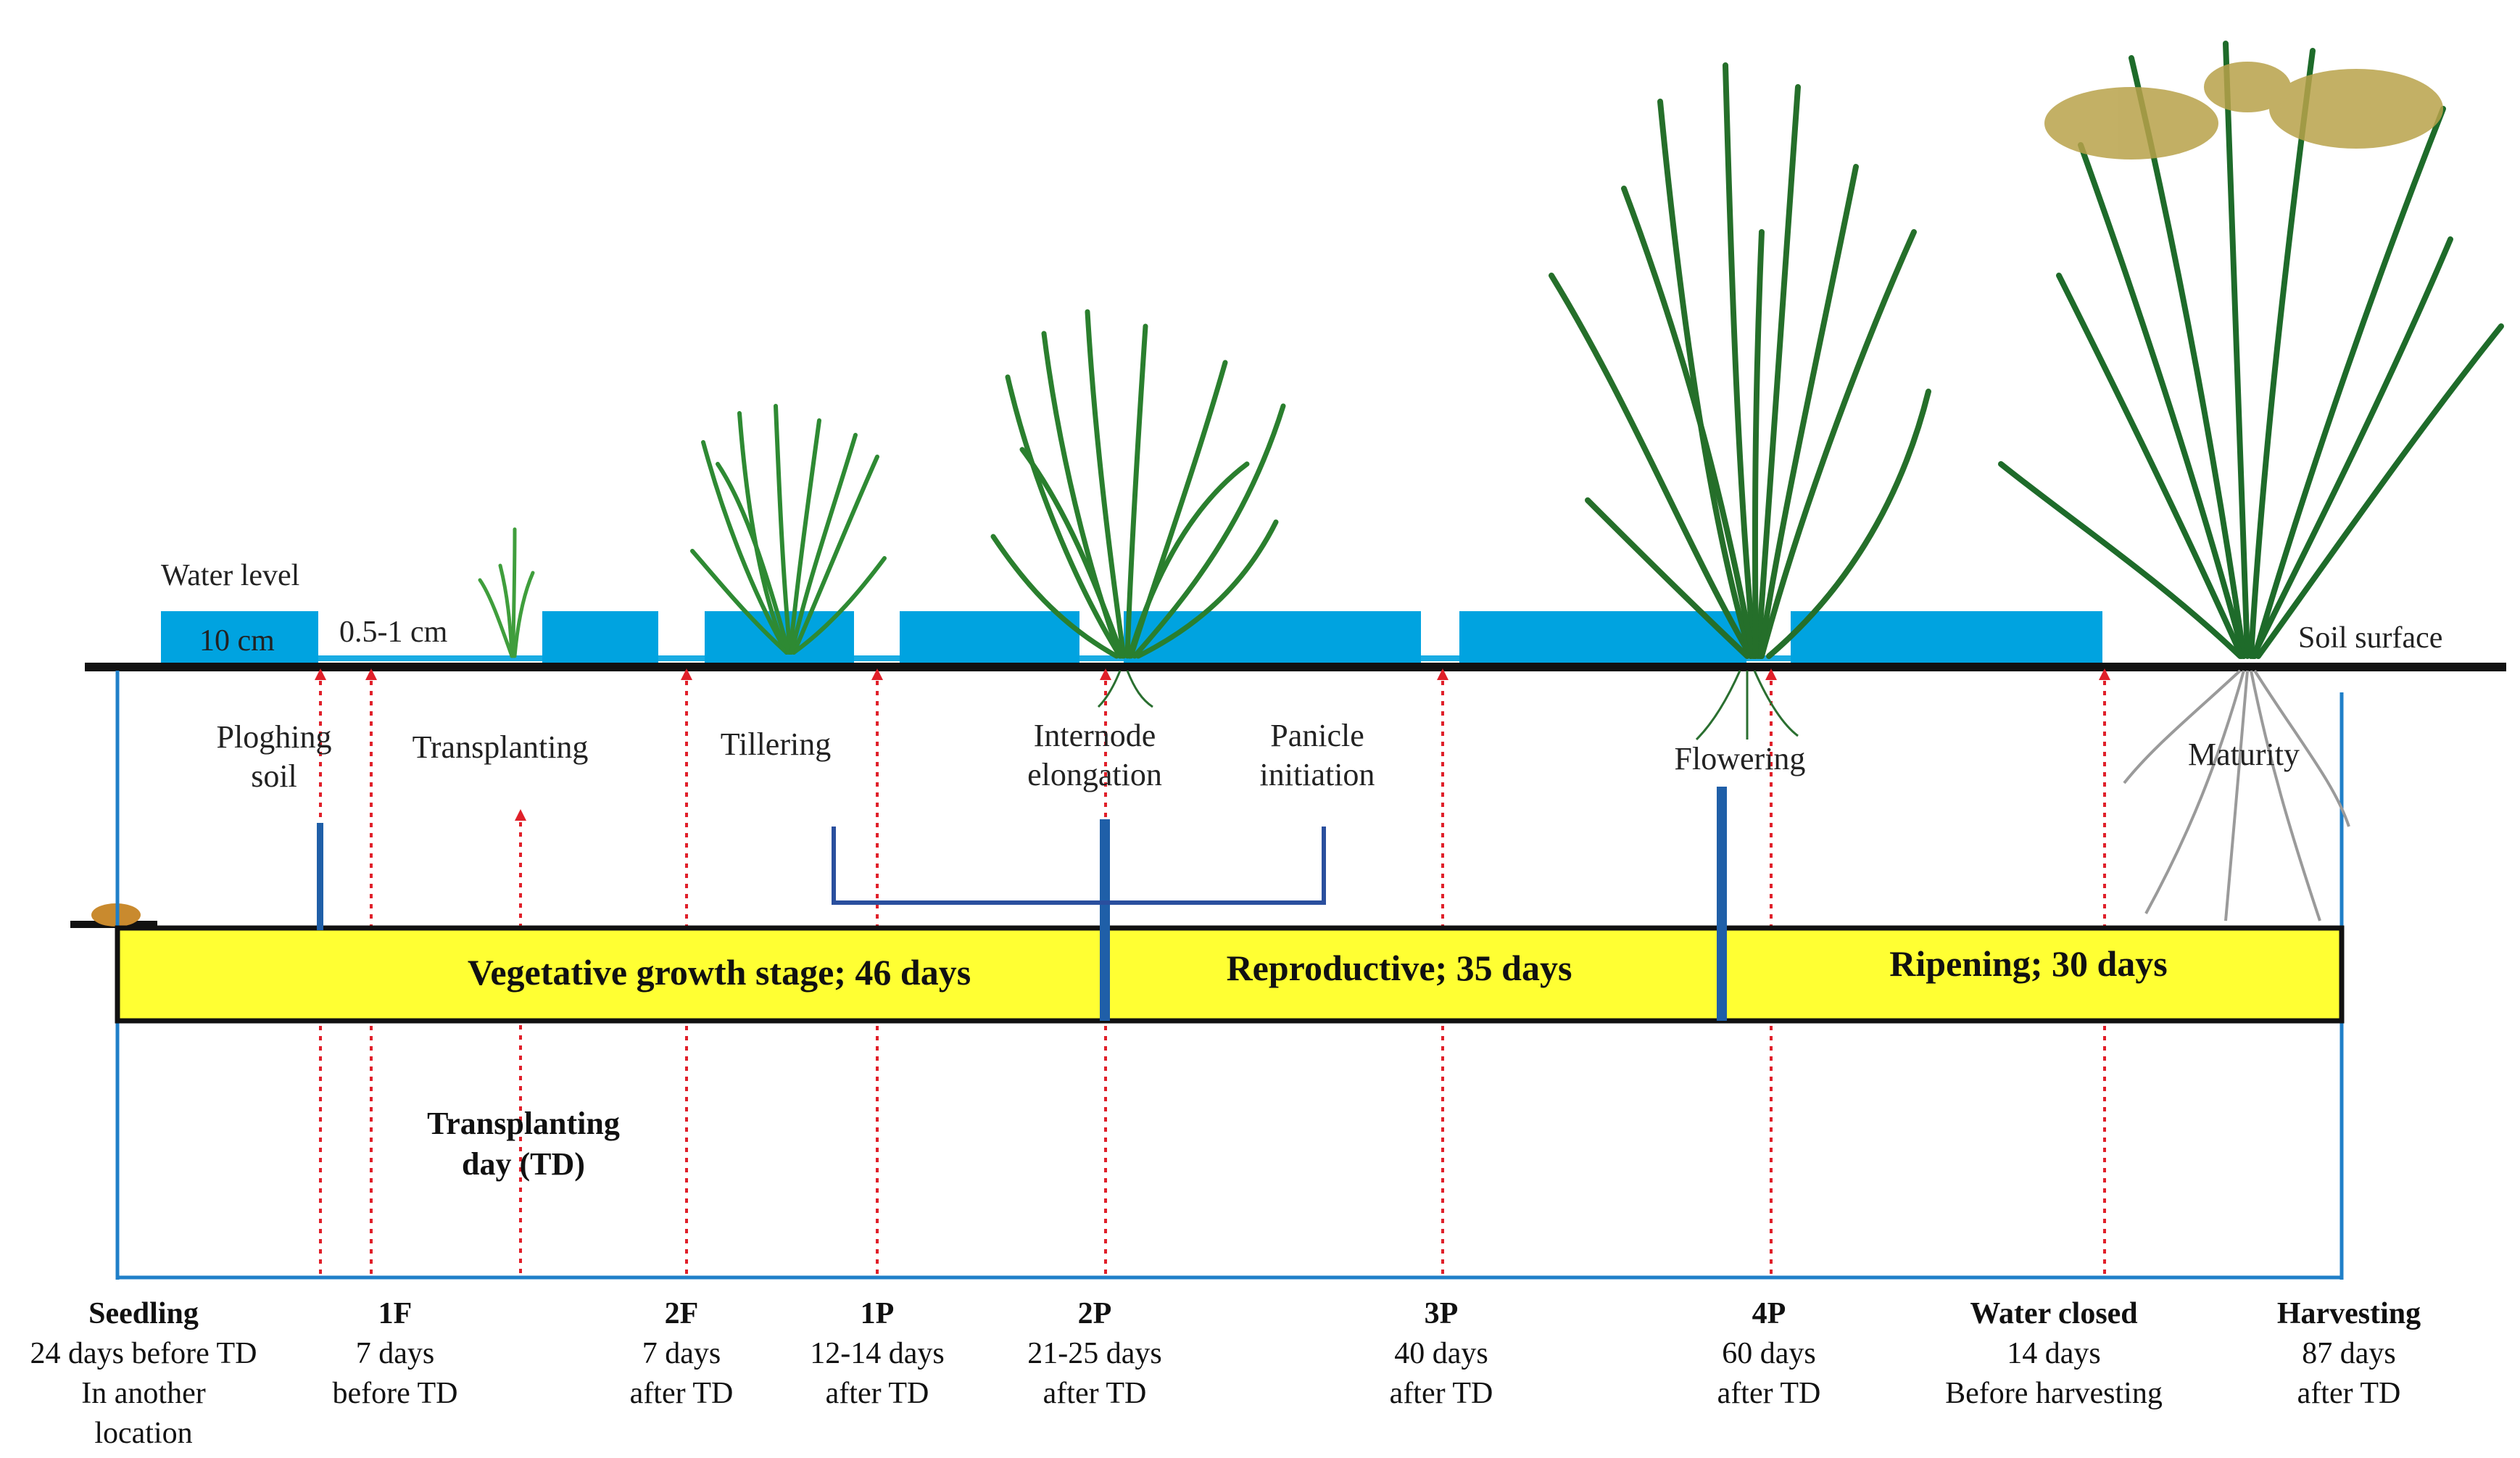 Image resolution: width=2520 pixels, height=1458 pixels. What do you see at coordinates (2236, 795) in the screenshot?
I see `roots-icon` at bounding box center [2236, 795].